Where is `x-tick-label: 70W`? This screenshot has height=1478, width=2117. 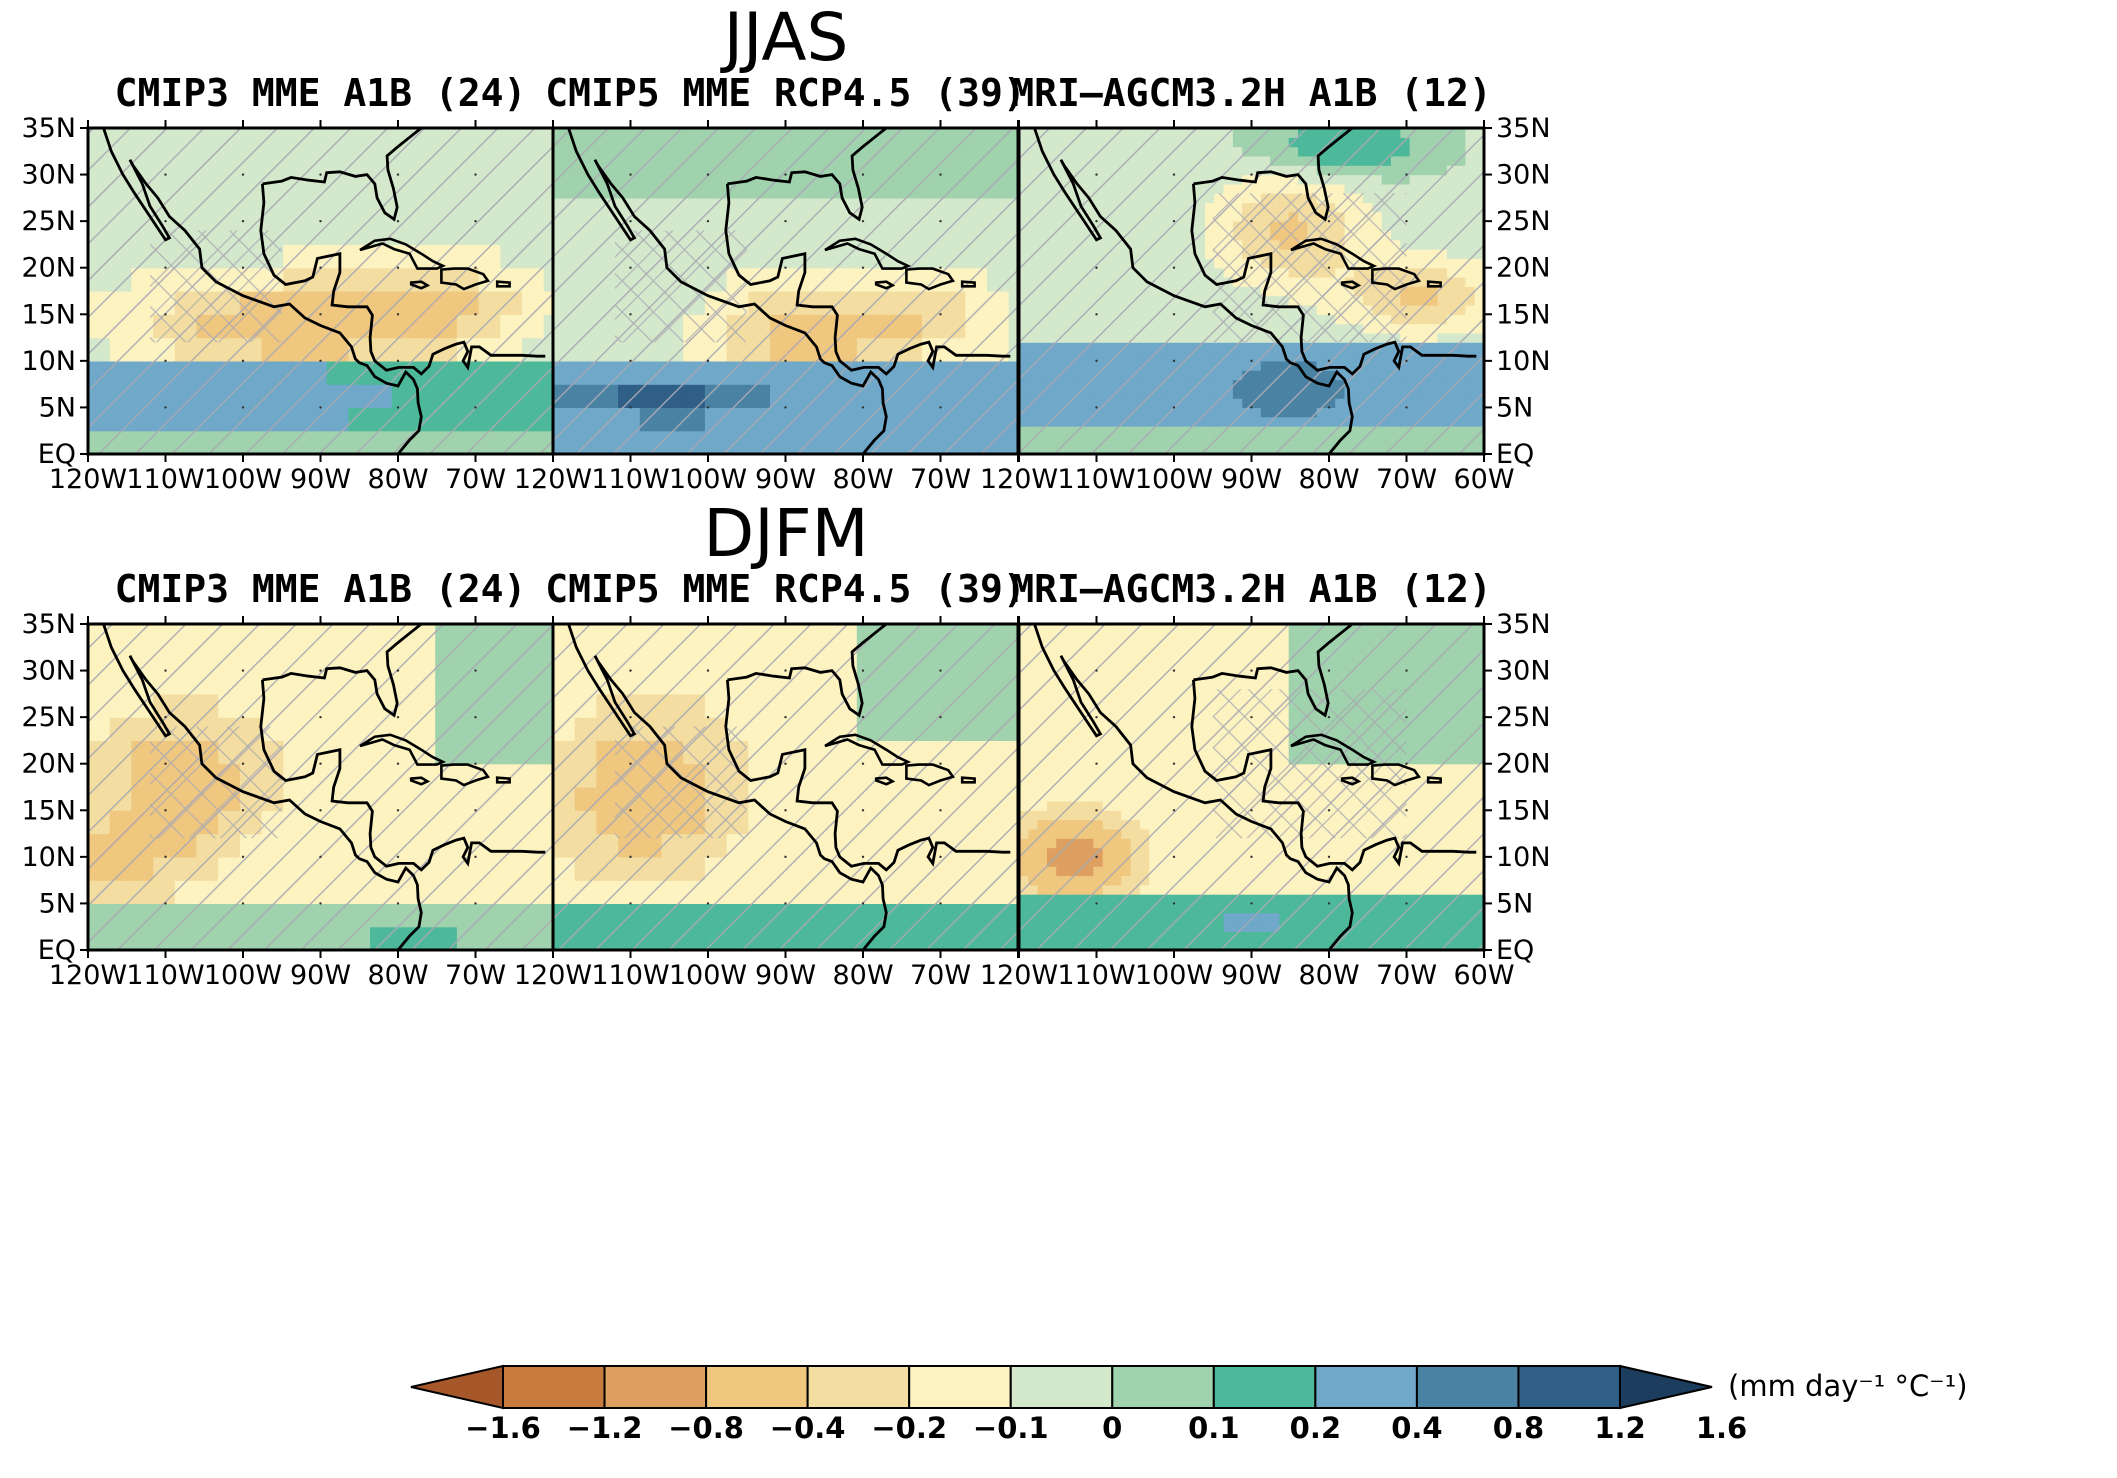 x-tick-label: 70W is located at coordinates (940, 479).